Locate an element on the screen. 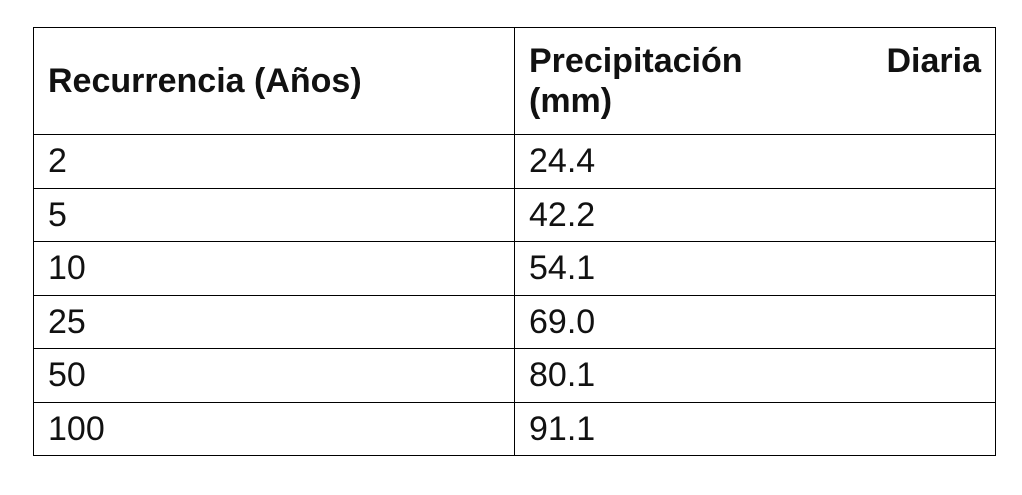  cell-precipitacion: 80.1 is located at coordinates (755, 375).